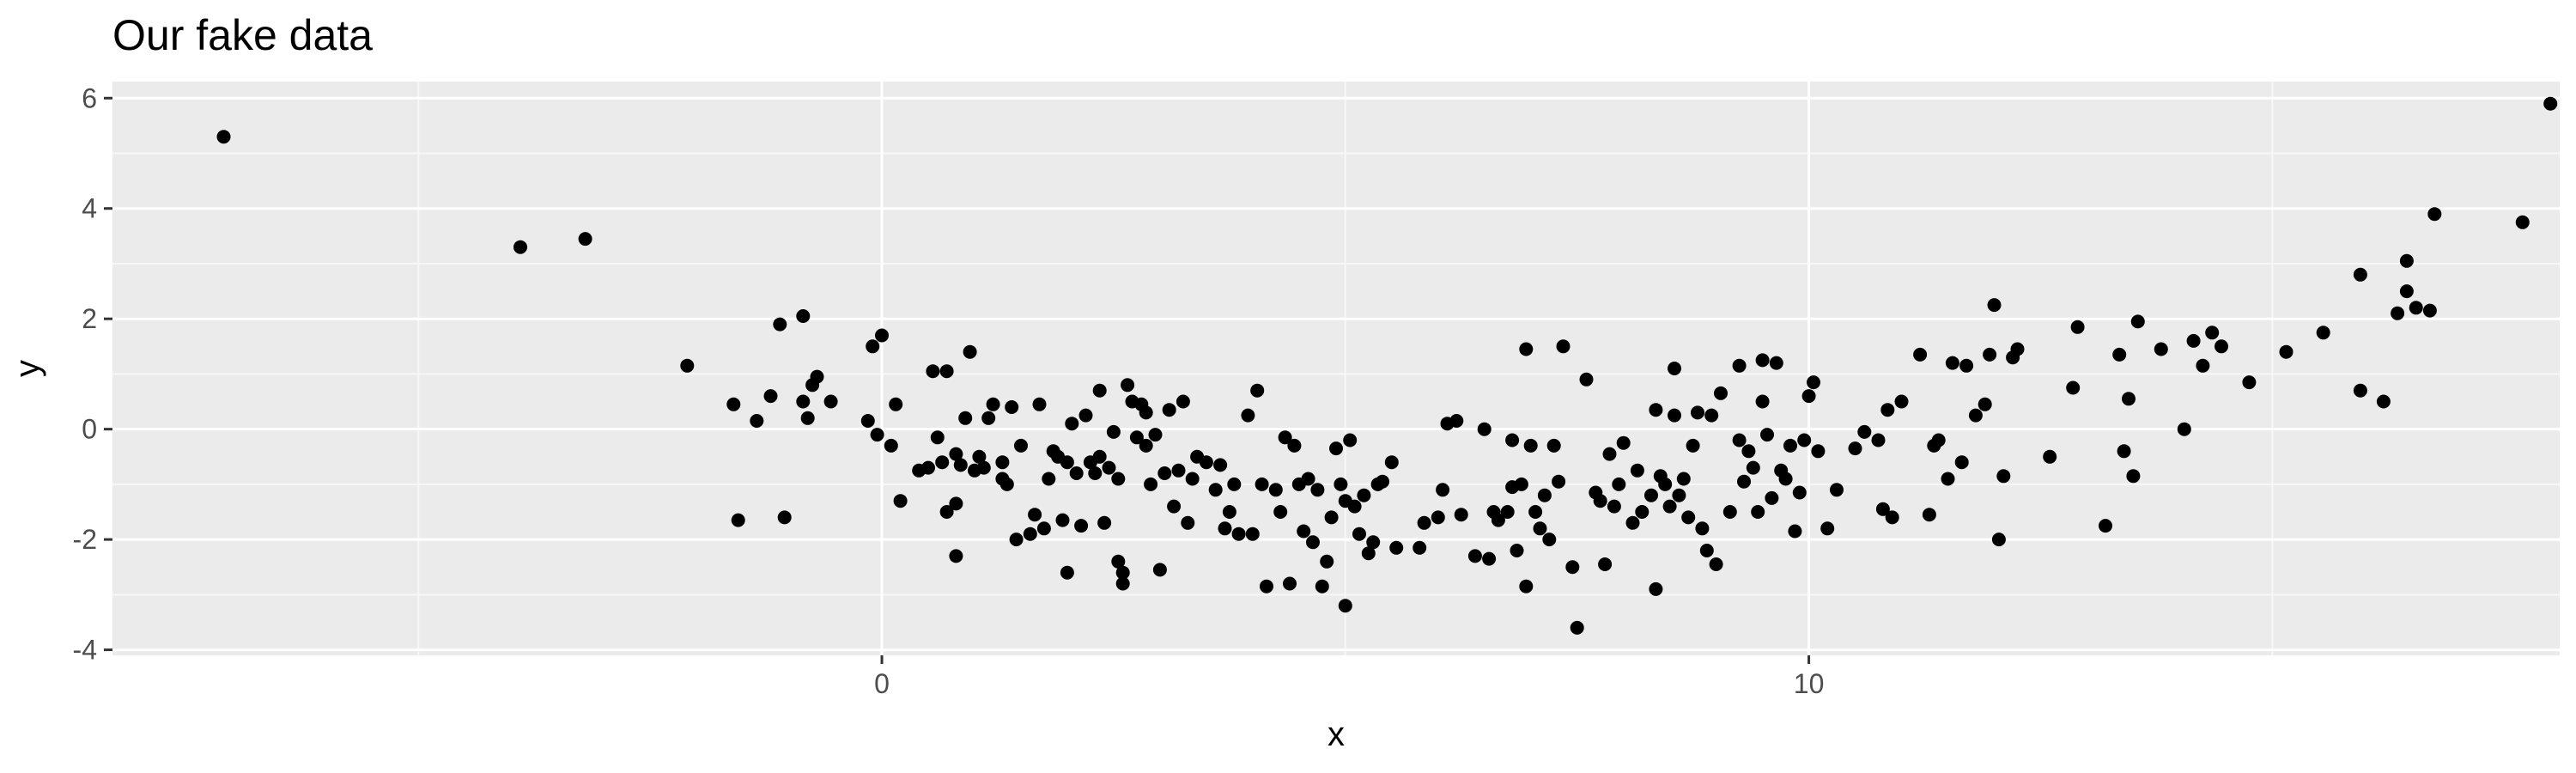 This screenshot has width=2576, height=773. What do you see at coordinates (93, 374) in the screenshot?
I see `y-axis-ticks: -4 -2 0 2 4 6` at bounding box center [93, 374].